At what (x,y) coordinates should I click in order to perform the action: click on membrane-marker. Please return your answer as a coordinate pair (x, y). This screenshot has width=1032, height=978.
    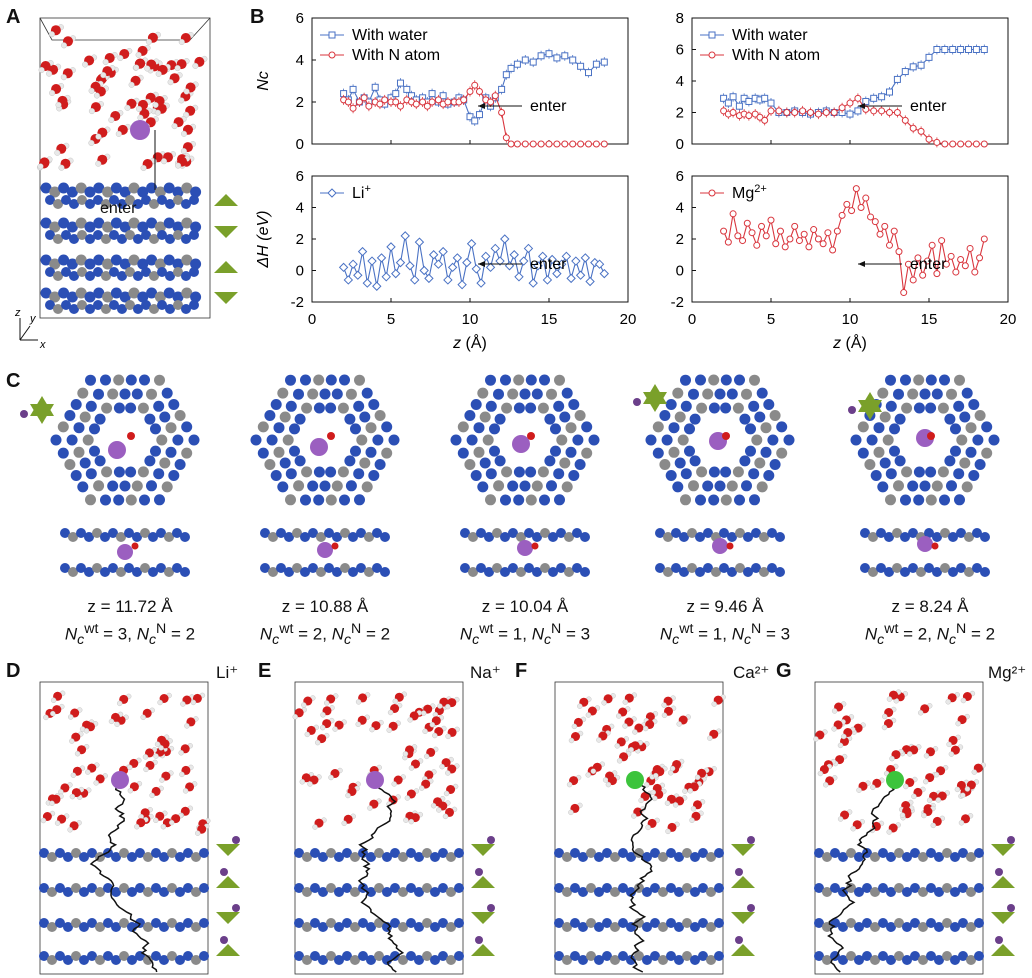
    Looking at the image, I should click on (228, 918).